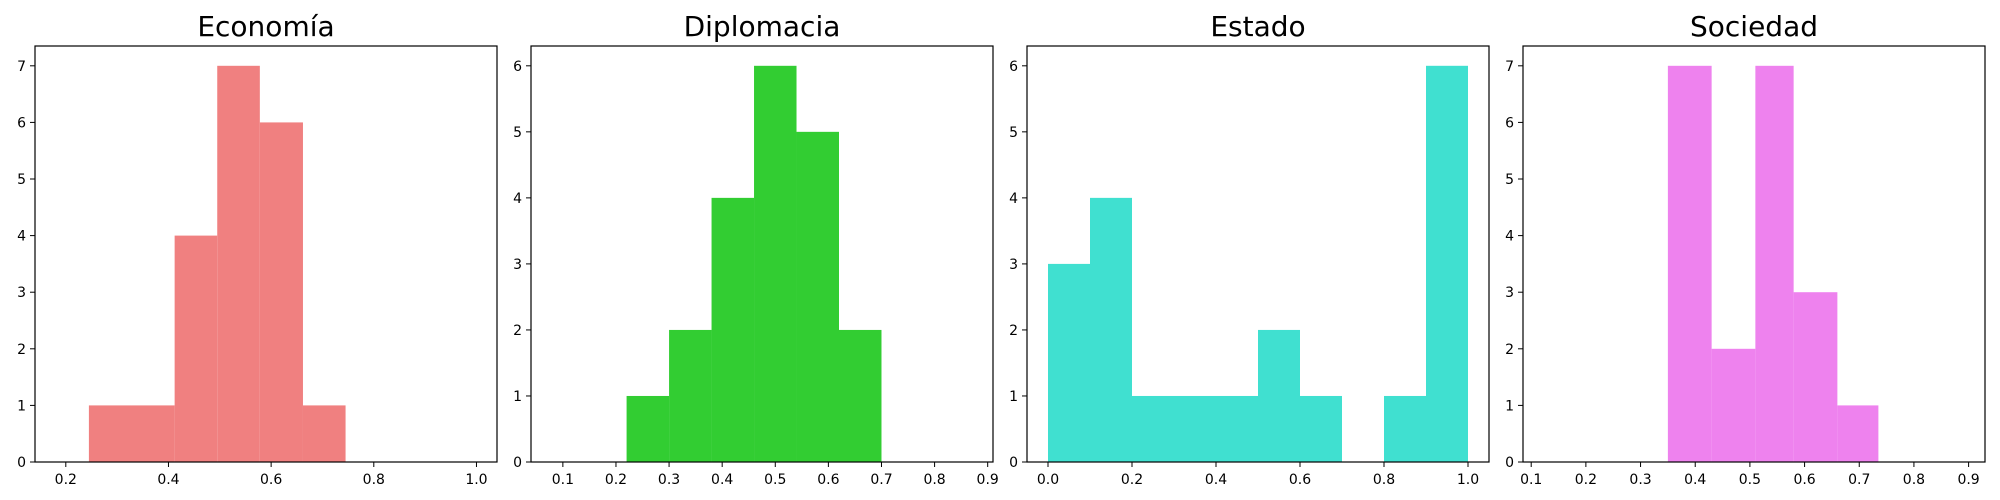 The width and height of the screenshot is (2000, 500). Describe the element at coordinates (762, 26) in the screenshot. I see `chart-title: Diplomacia` at that location.